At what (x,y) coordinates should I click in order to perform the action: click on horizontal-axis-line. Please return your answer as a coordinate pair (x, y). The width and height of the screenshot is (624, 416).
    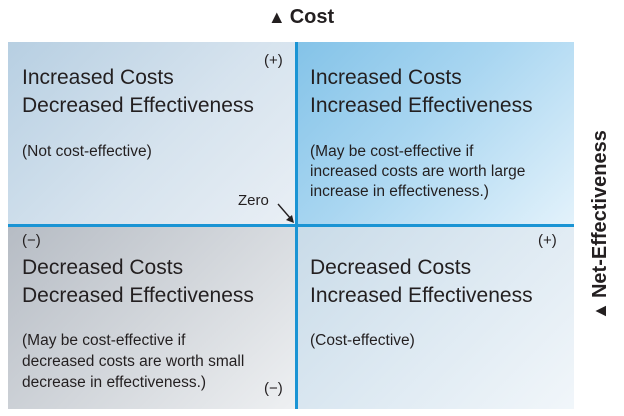
    Looking at the image, I should click on (291, 225).